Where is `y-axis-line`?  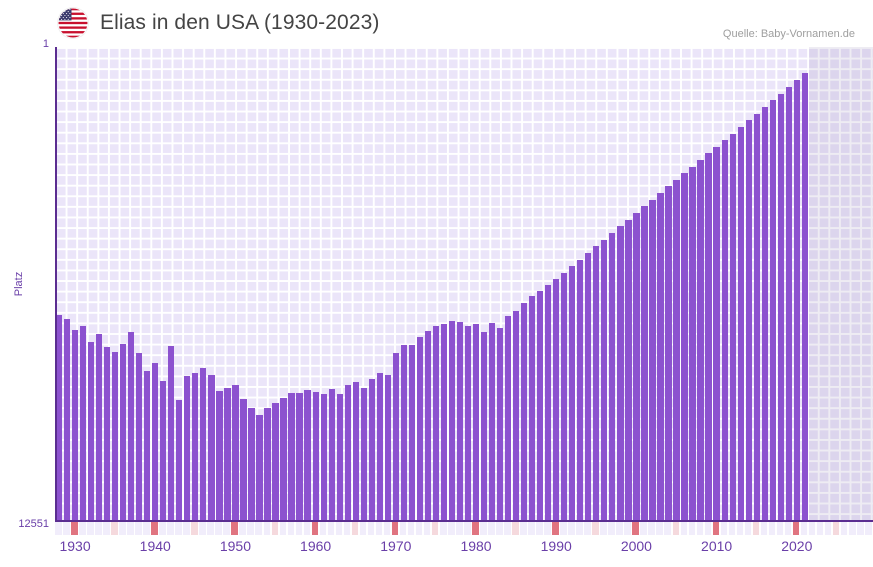 y-axis-line is located at coordinates (56, 283).